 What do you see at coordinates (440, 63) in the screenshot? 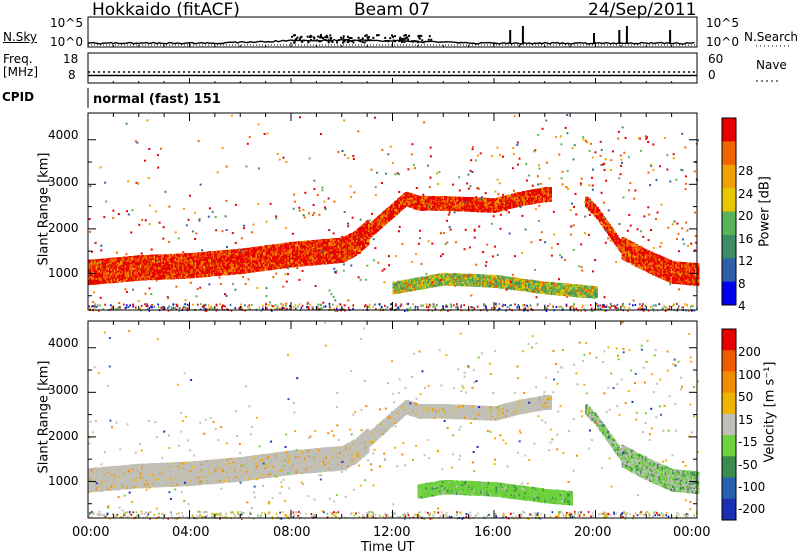
I see `freq-panel` at bounding box center [440, 63].